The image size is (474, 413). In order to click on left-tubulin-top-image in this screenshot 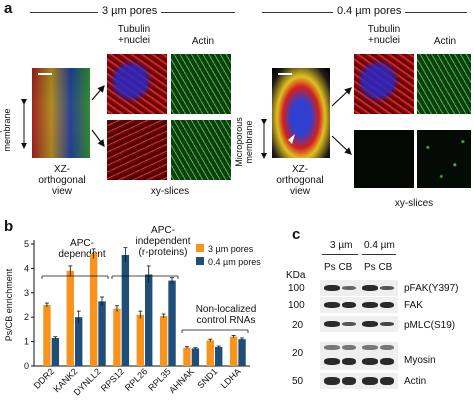, I will do `click(137, 84)`.